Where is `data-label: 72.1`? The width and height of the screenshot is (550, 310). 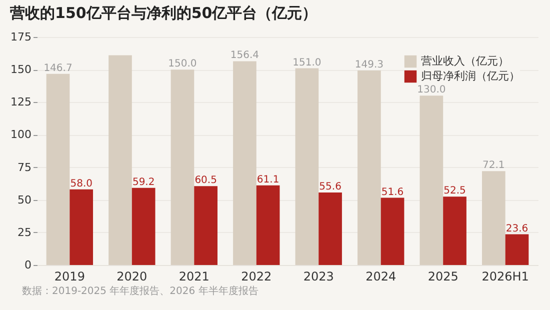
data-label: 72.1 is located at coordinates (493, 166).